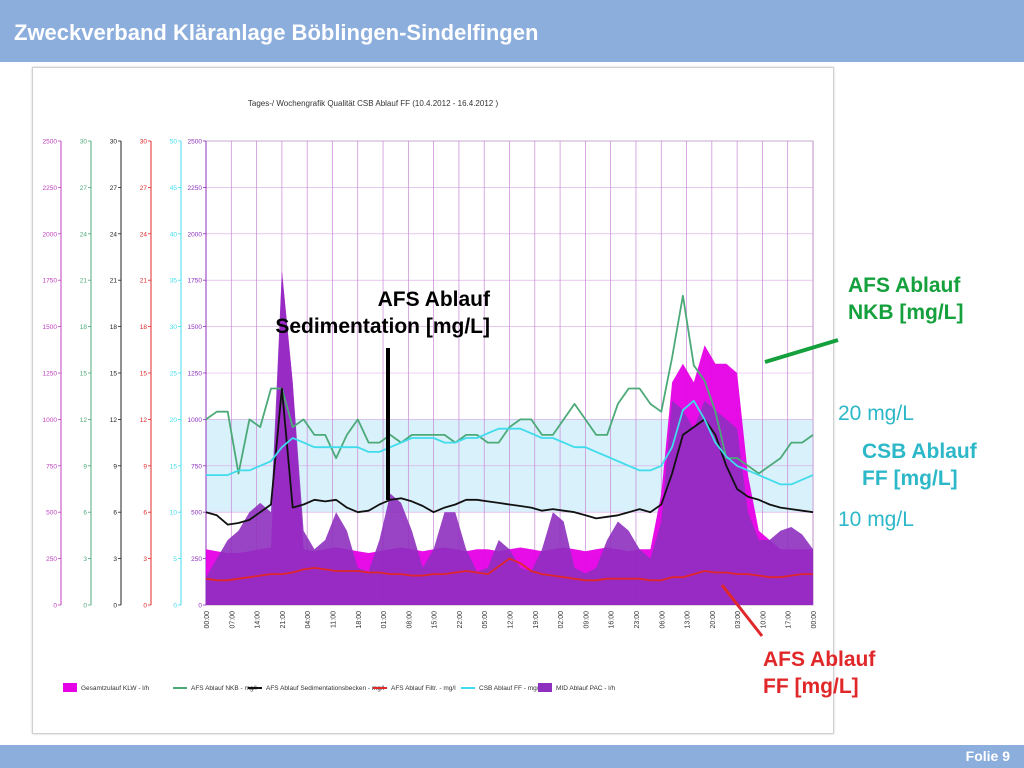  What do you see at coordinates (388, 424) in the screenshot?
I see `pointer-afs-sedimentation` at bounding box center [388, 424].